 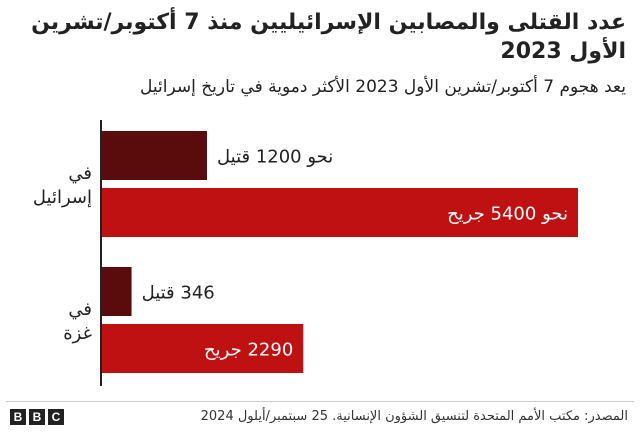 I want to click on data-label: نحو 5400 جريح, so click(x=507, y=214).